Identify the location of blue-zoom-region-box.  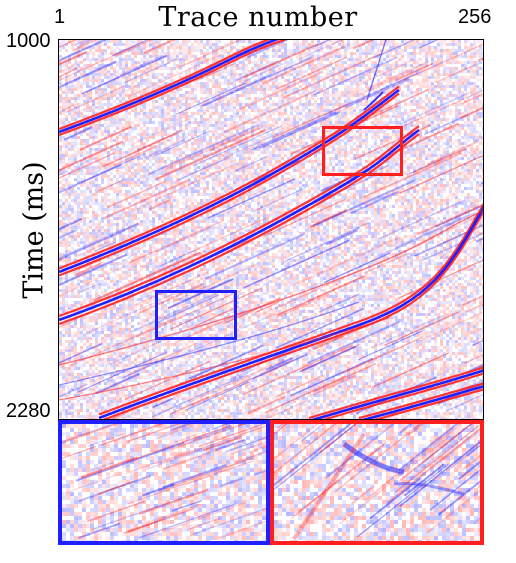
(196, 315).